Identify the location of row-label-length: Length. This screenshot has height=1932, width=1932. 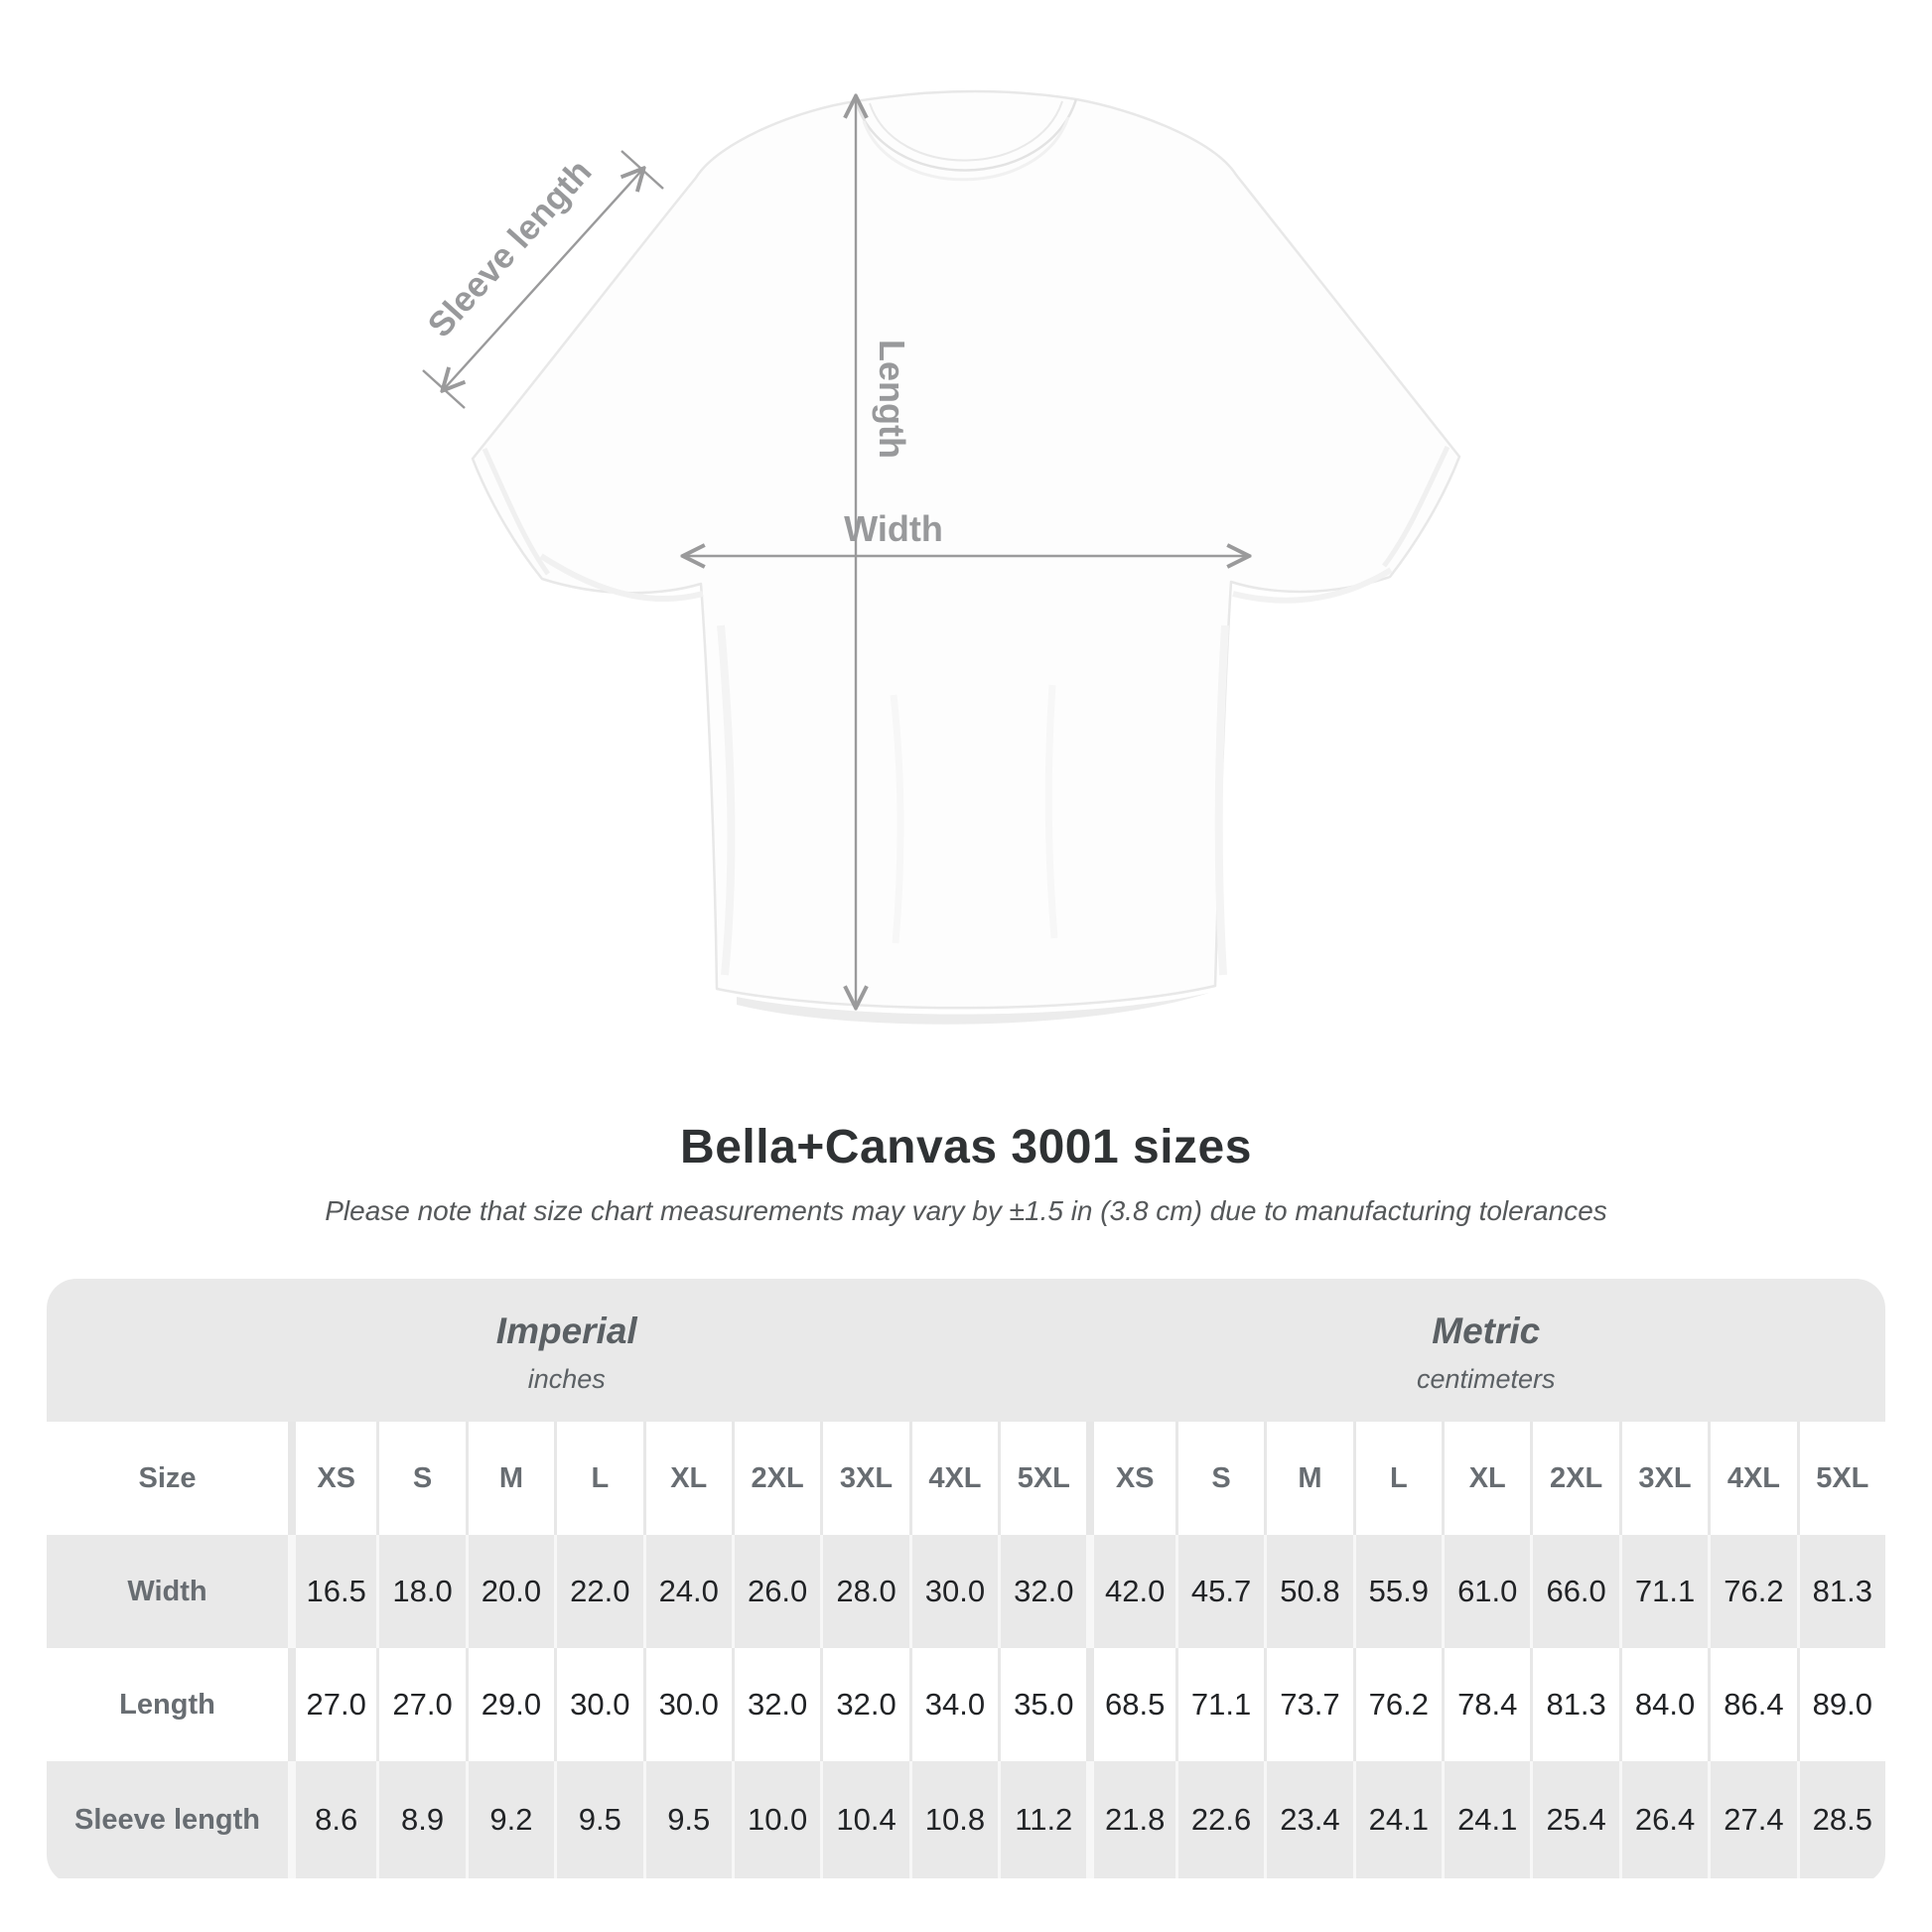
(167, 1705).